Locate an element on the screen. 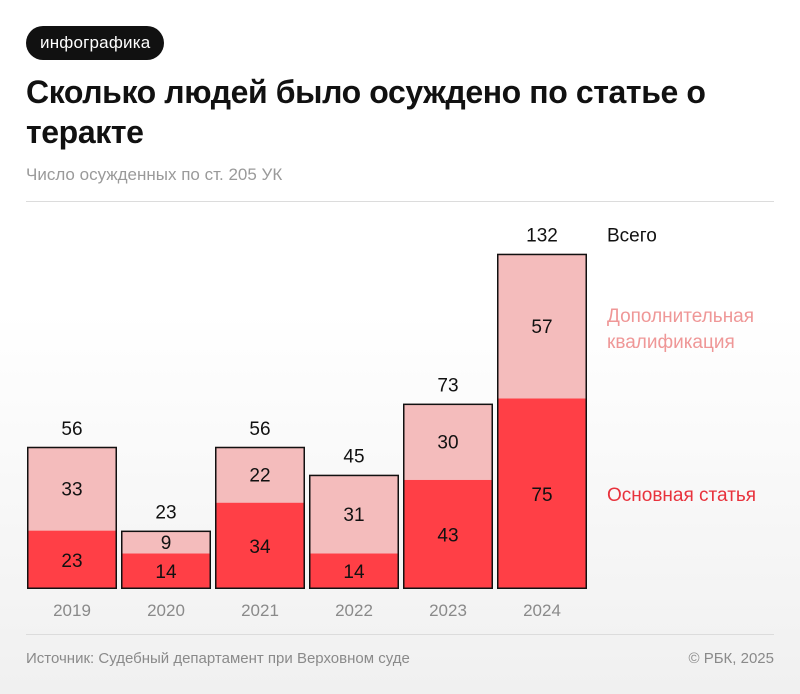 The width and height of the screenshot is (800, 694). label-additional-2024: 57 is located at coordinates (541, 327).